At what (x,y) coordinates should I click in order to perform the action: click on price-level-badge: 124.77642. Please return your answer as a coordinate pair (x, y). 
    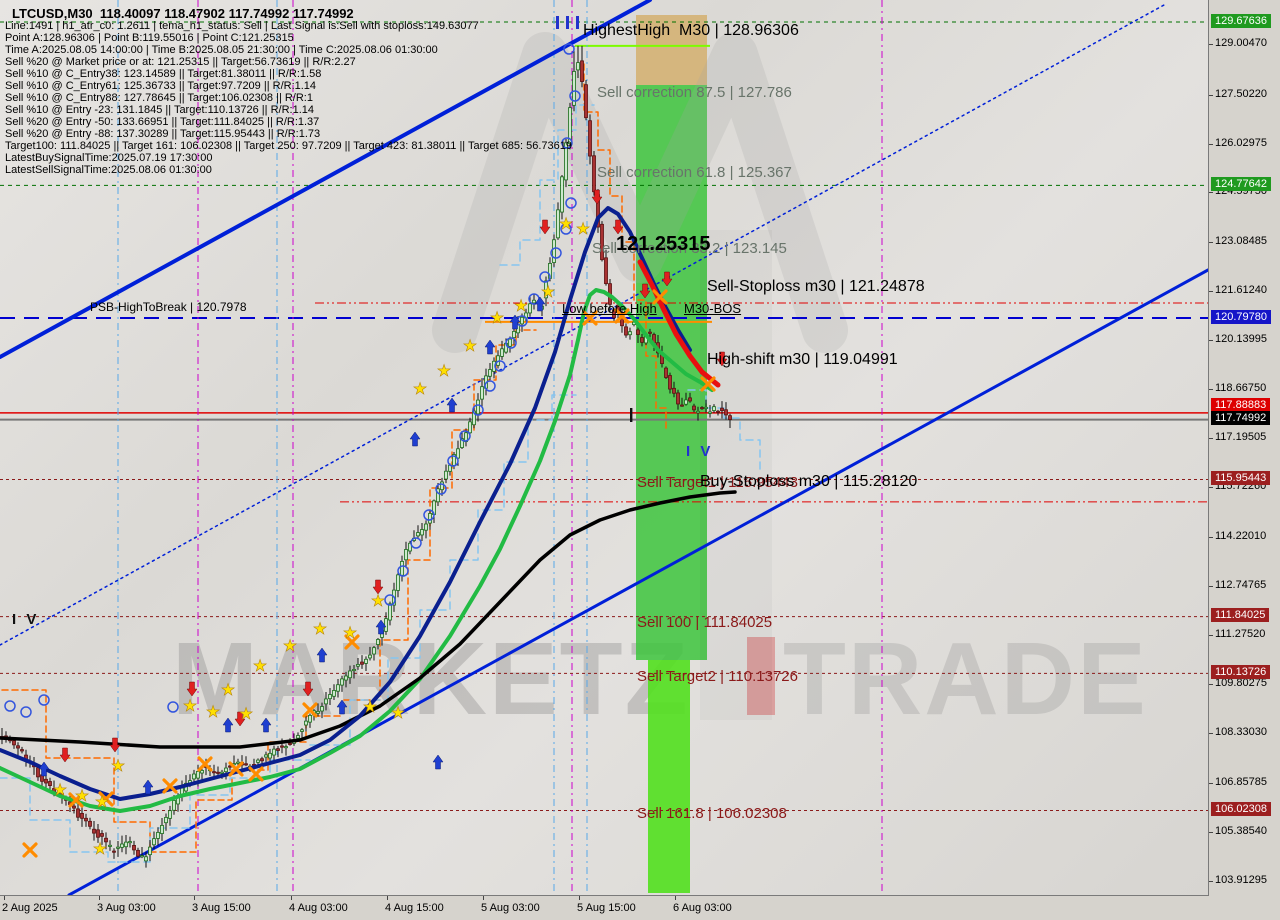
    Looking at the image, I should click on (1241, 184).